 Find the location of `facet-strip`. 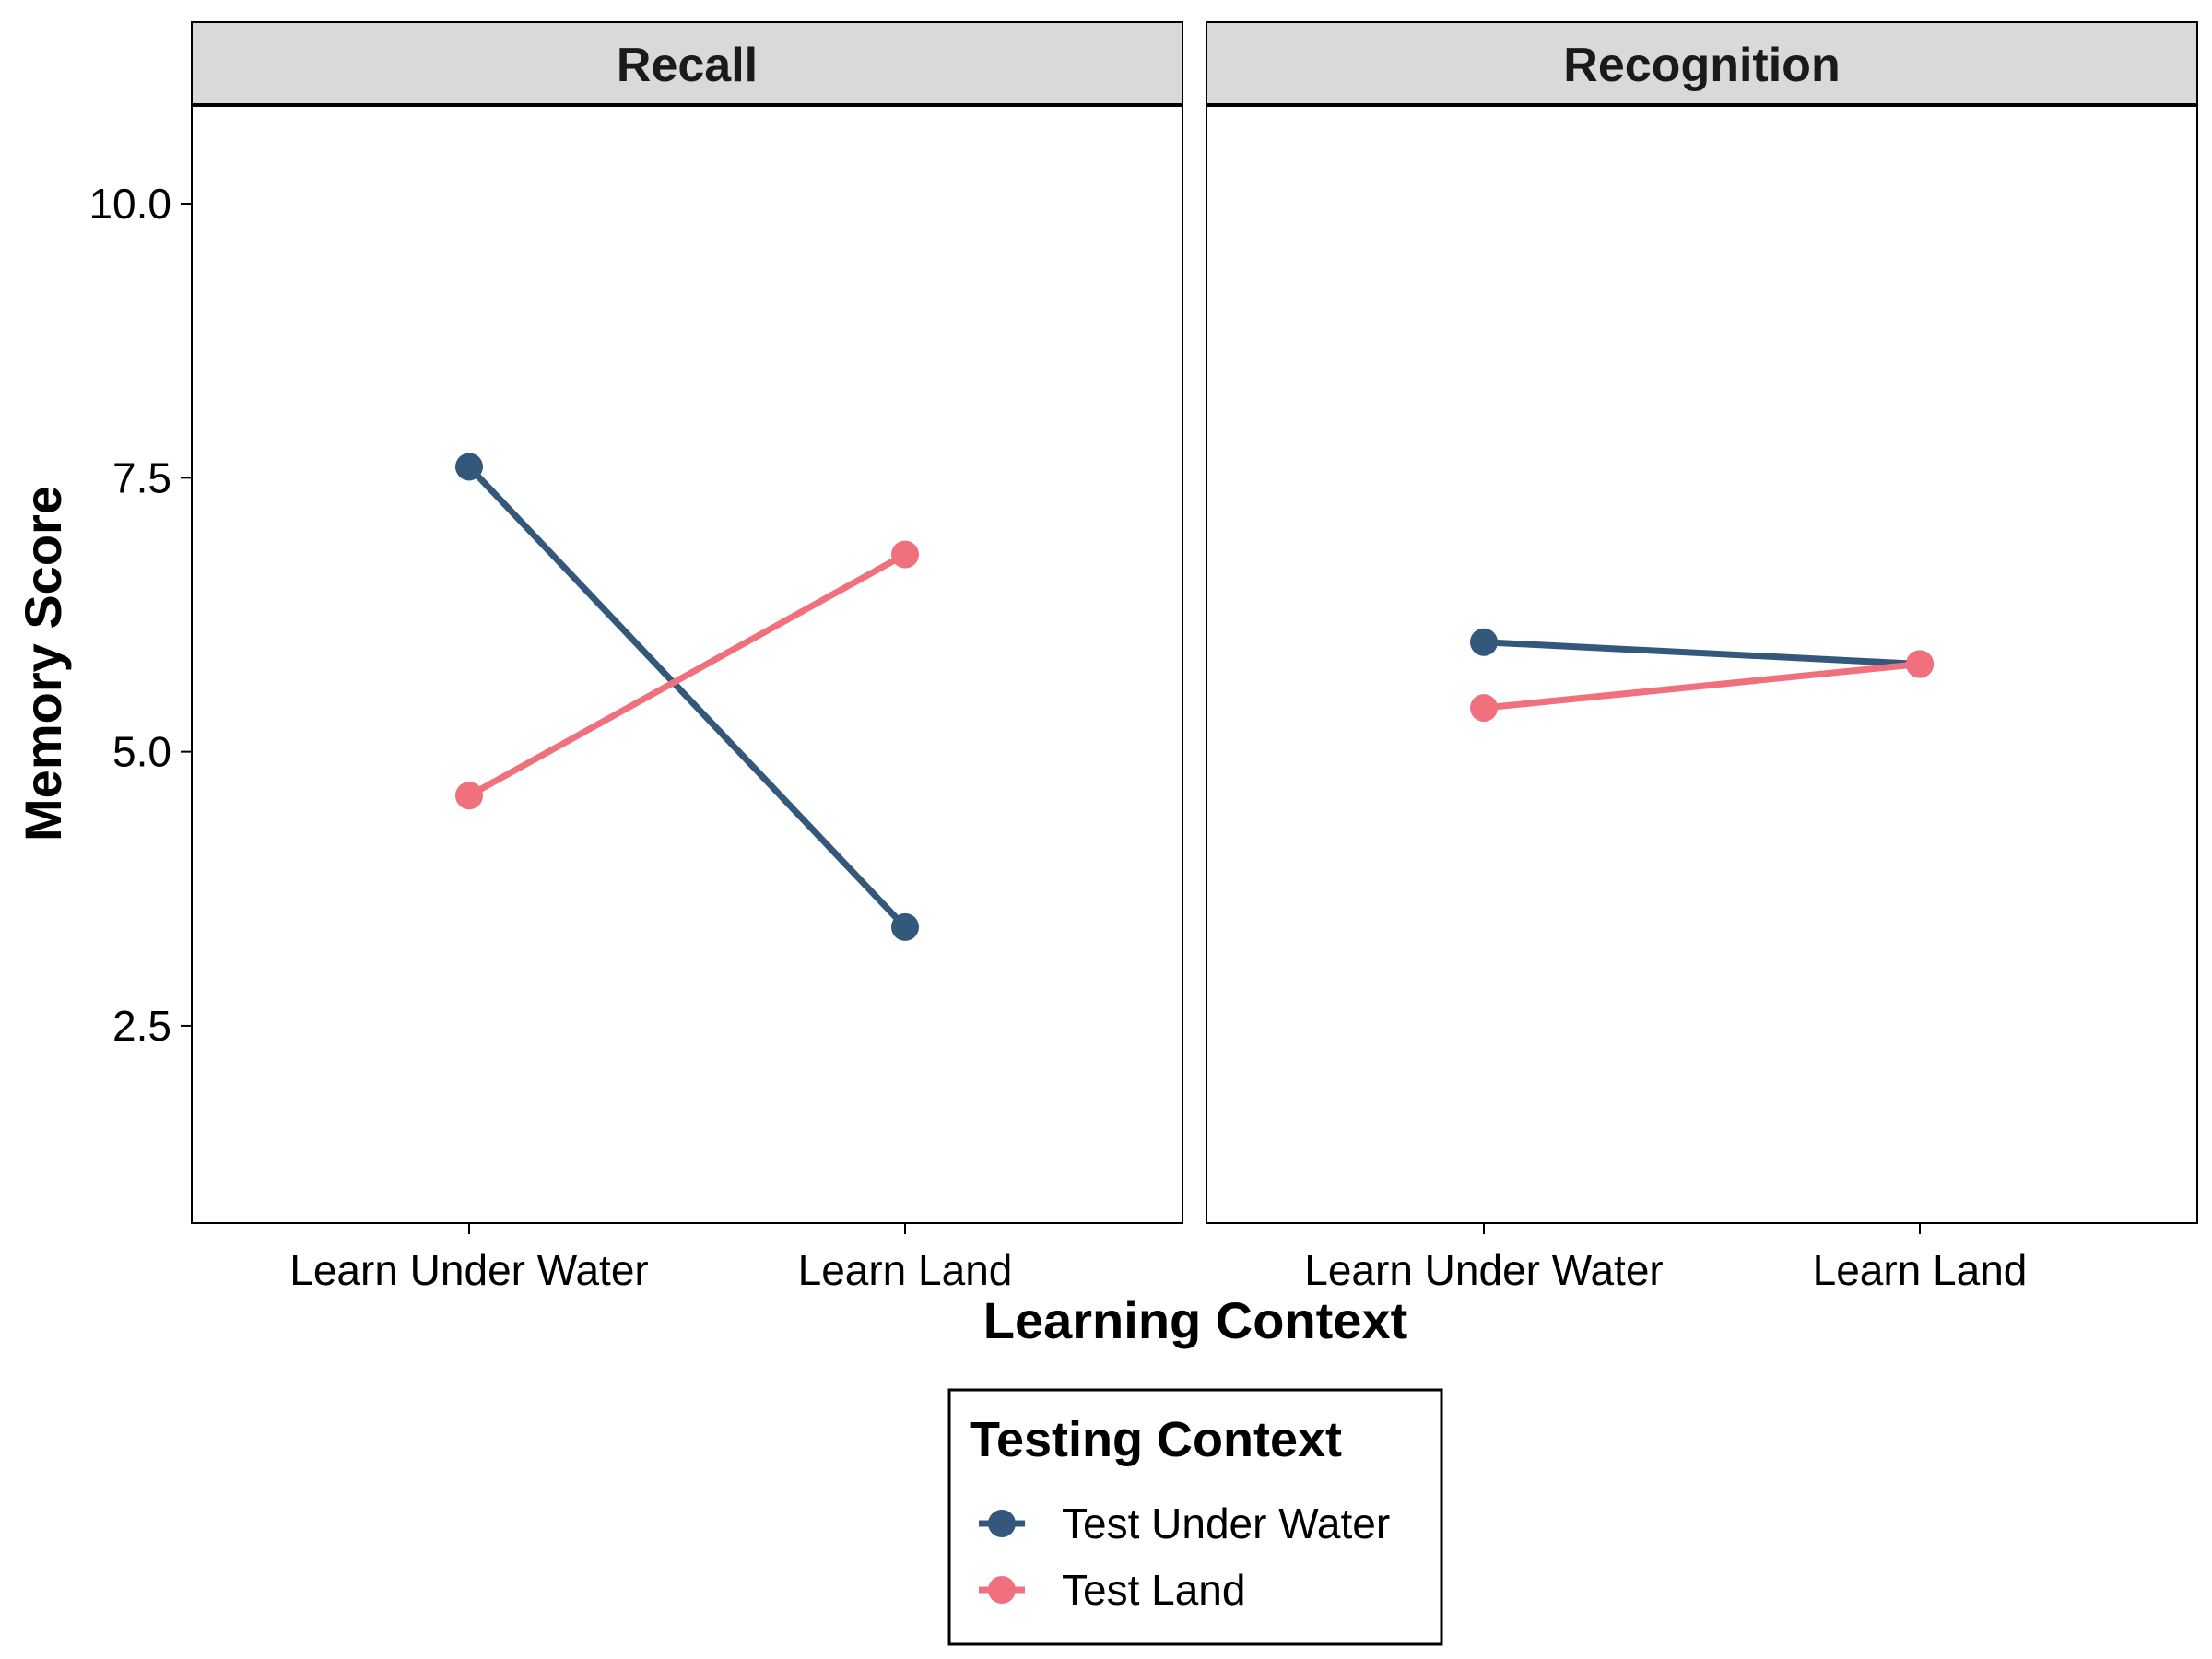

facet-strip is located at coordinates (687, 63).